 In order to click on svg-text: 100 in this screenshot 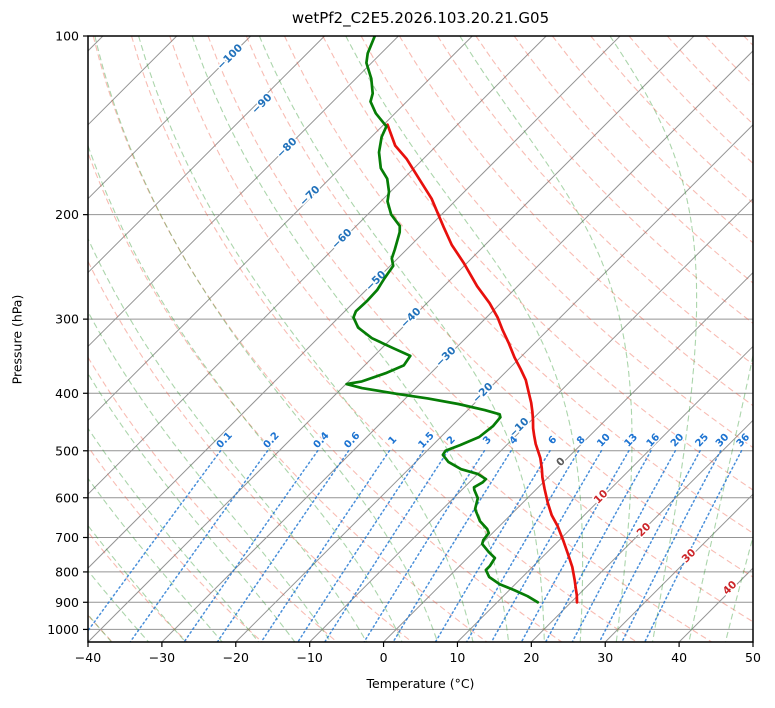, I will do `click(67, 36)`.